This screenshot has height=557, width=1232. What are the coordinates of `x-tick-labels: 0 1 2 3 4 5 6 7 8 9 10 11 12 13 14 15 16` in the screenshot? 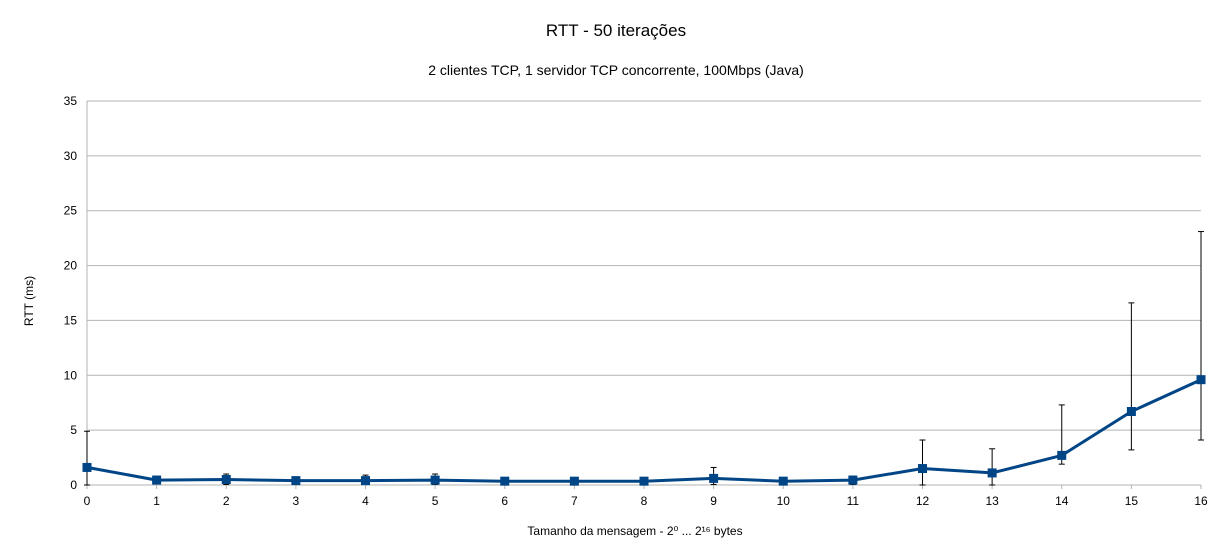 It's located at (646, 501).